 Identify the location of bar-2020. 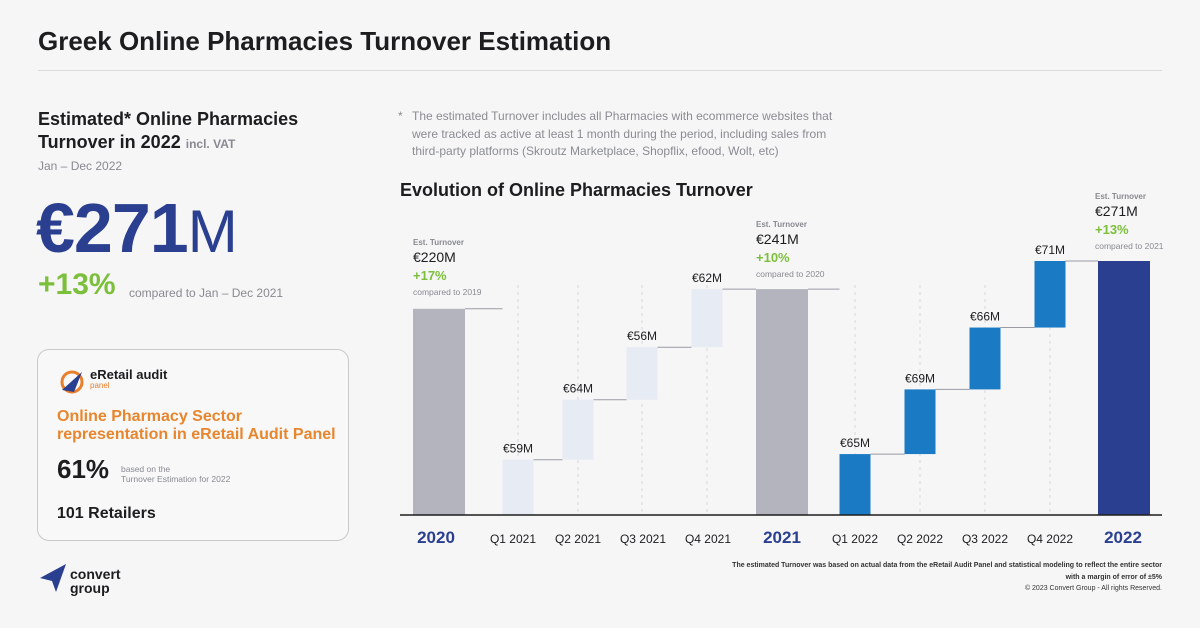
(439, 411).